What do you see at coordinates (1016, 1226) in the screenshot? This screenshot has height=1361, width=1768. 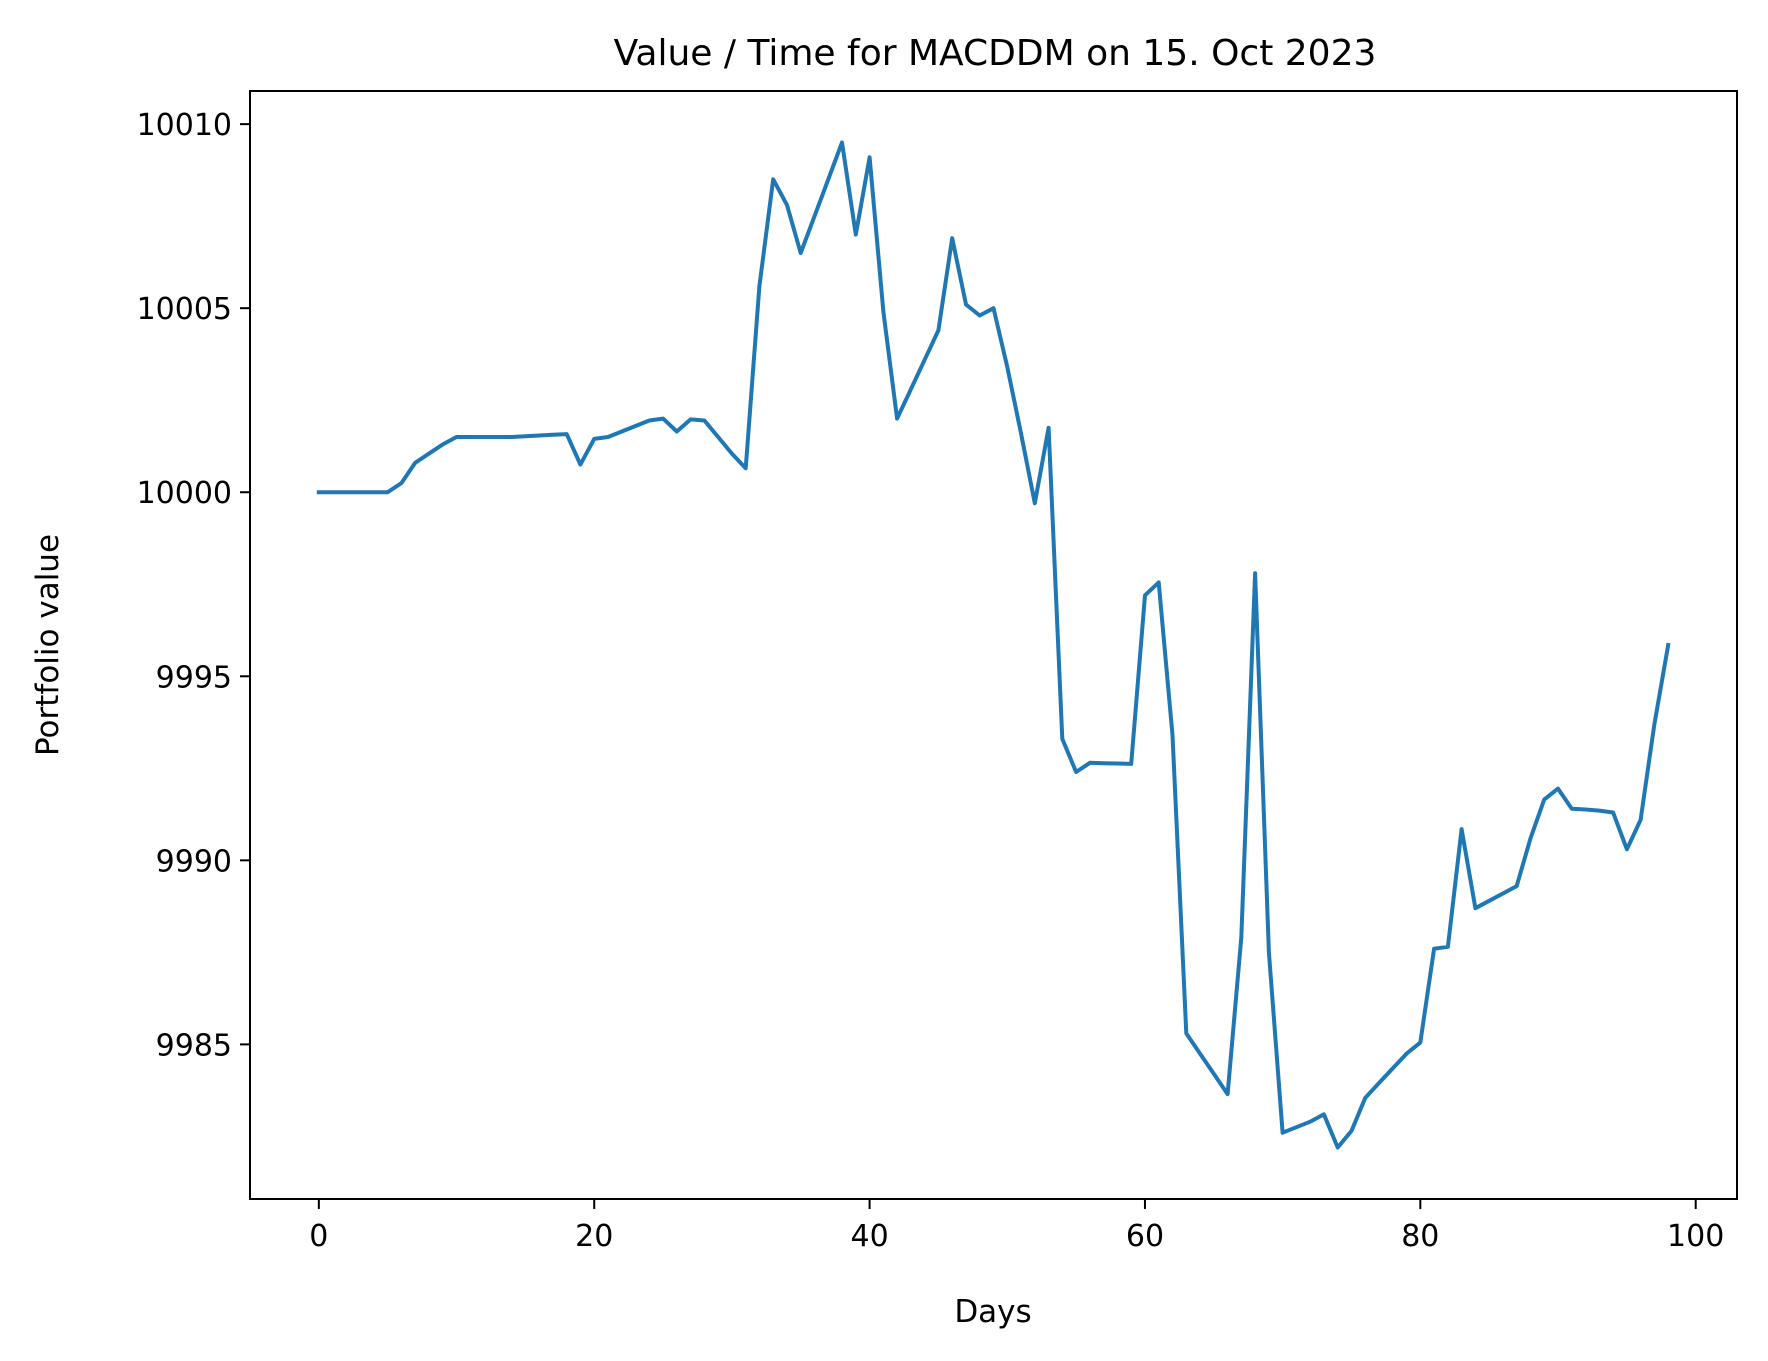 I see `x-axis: 0 20 40 60 80 100` at bounding box center [1016, 1226].